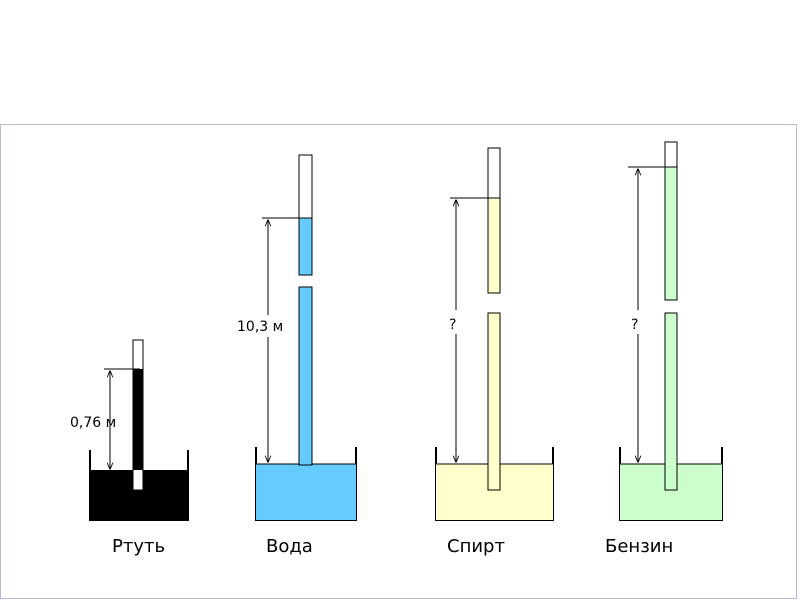 The image size is (800, 600). What do you see at coordinates (494, 245) in the screenshot?
I see `alcohol-column-upper` at bounding box center [494, 245].